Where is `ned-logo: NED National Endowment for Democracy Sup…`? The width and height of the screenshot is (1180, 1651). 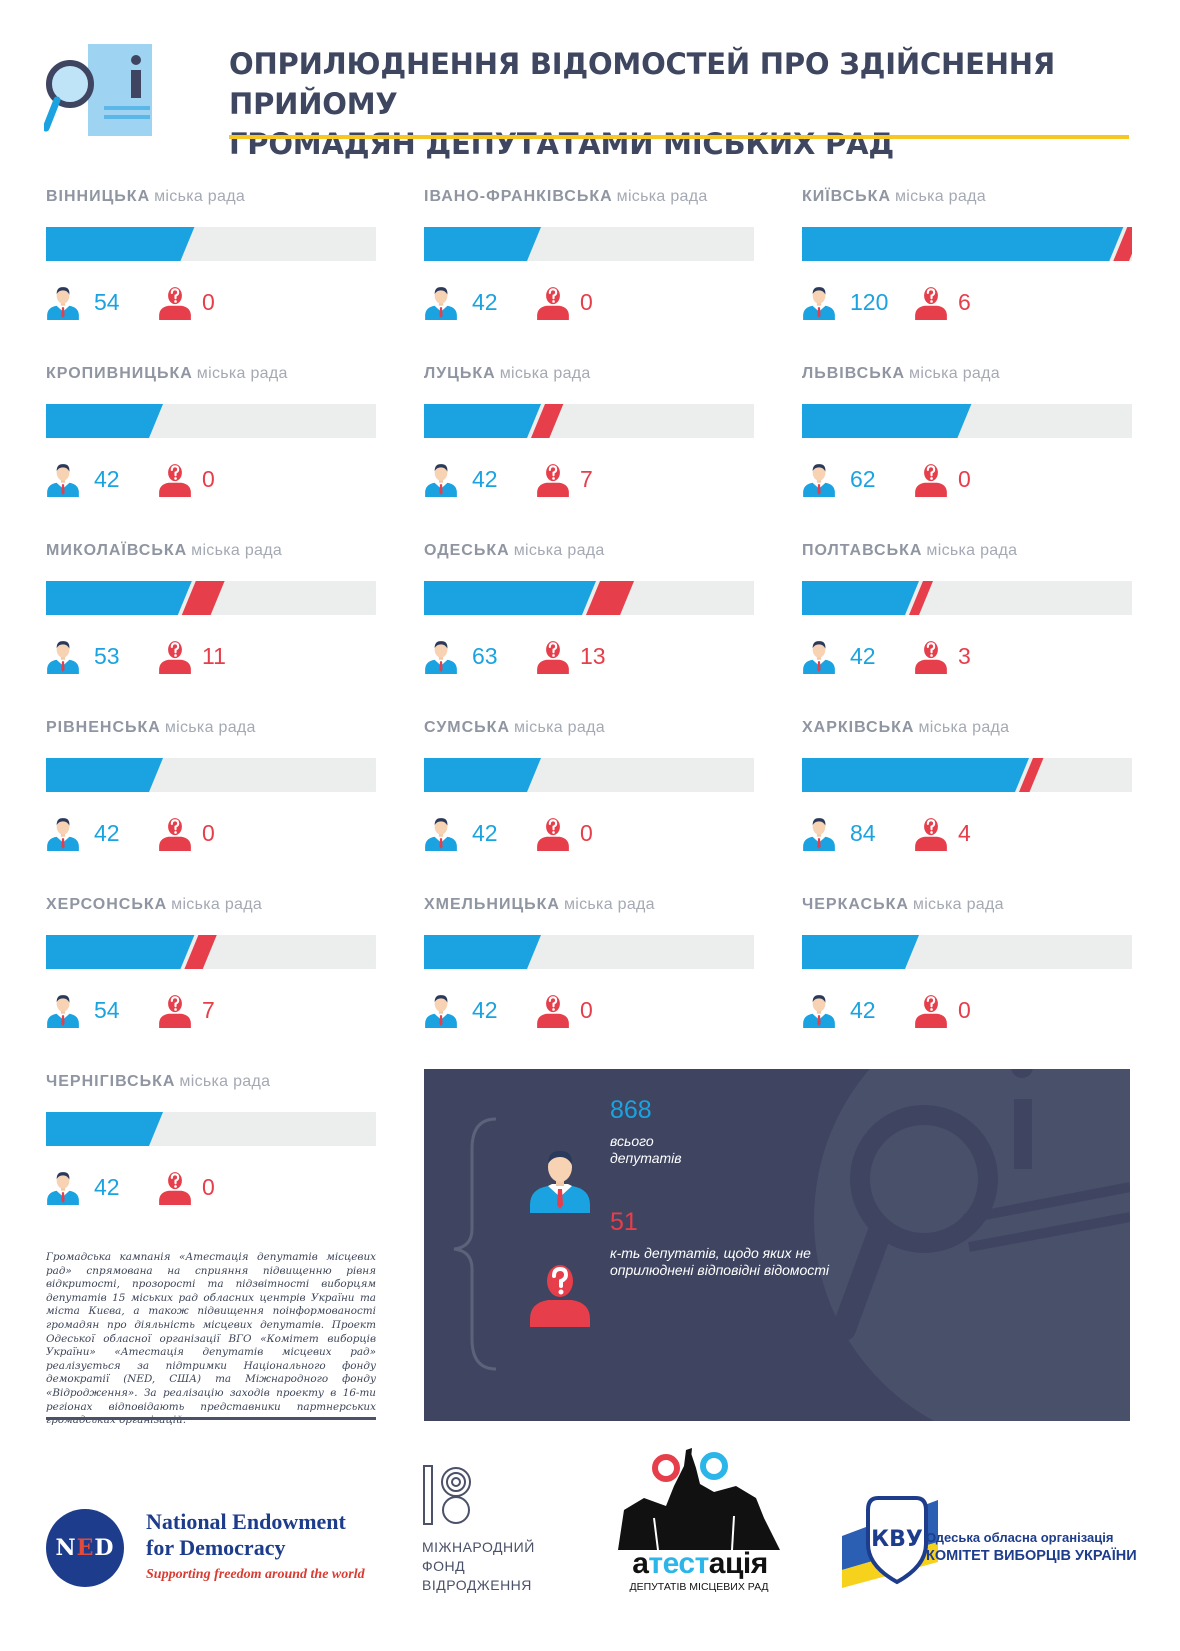
ned-logo: NED National Endowment for Democracy Sup… is located at coordinates (216, 1550).